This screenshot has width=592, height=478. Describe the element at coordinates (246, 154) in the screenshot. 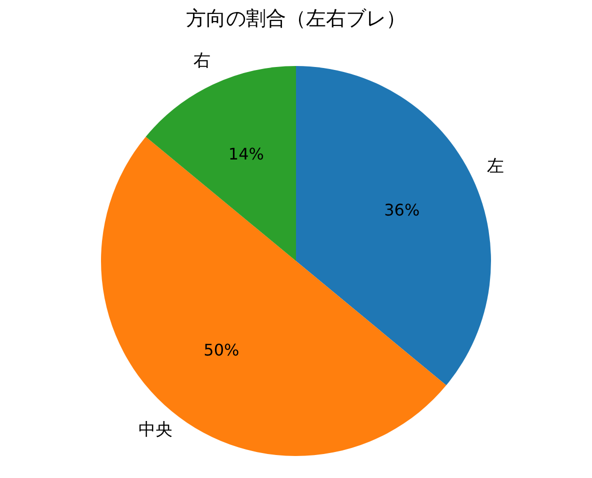

I see `data-label: 14%` at that location.